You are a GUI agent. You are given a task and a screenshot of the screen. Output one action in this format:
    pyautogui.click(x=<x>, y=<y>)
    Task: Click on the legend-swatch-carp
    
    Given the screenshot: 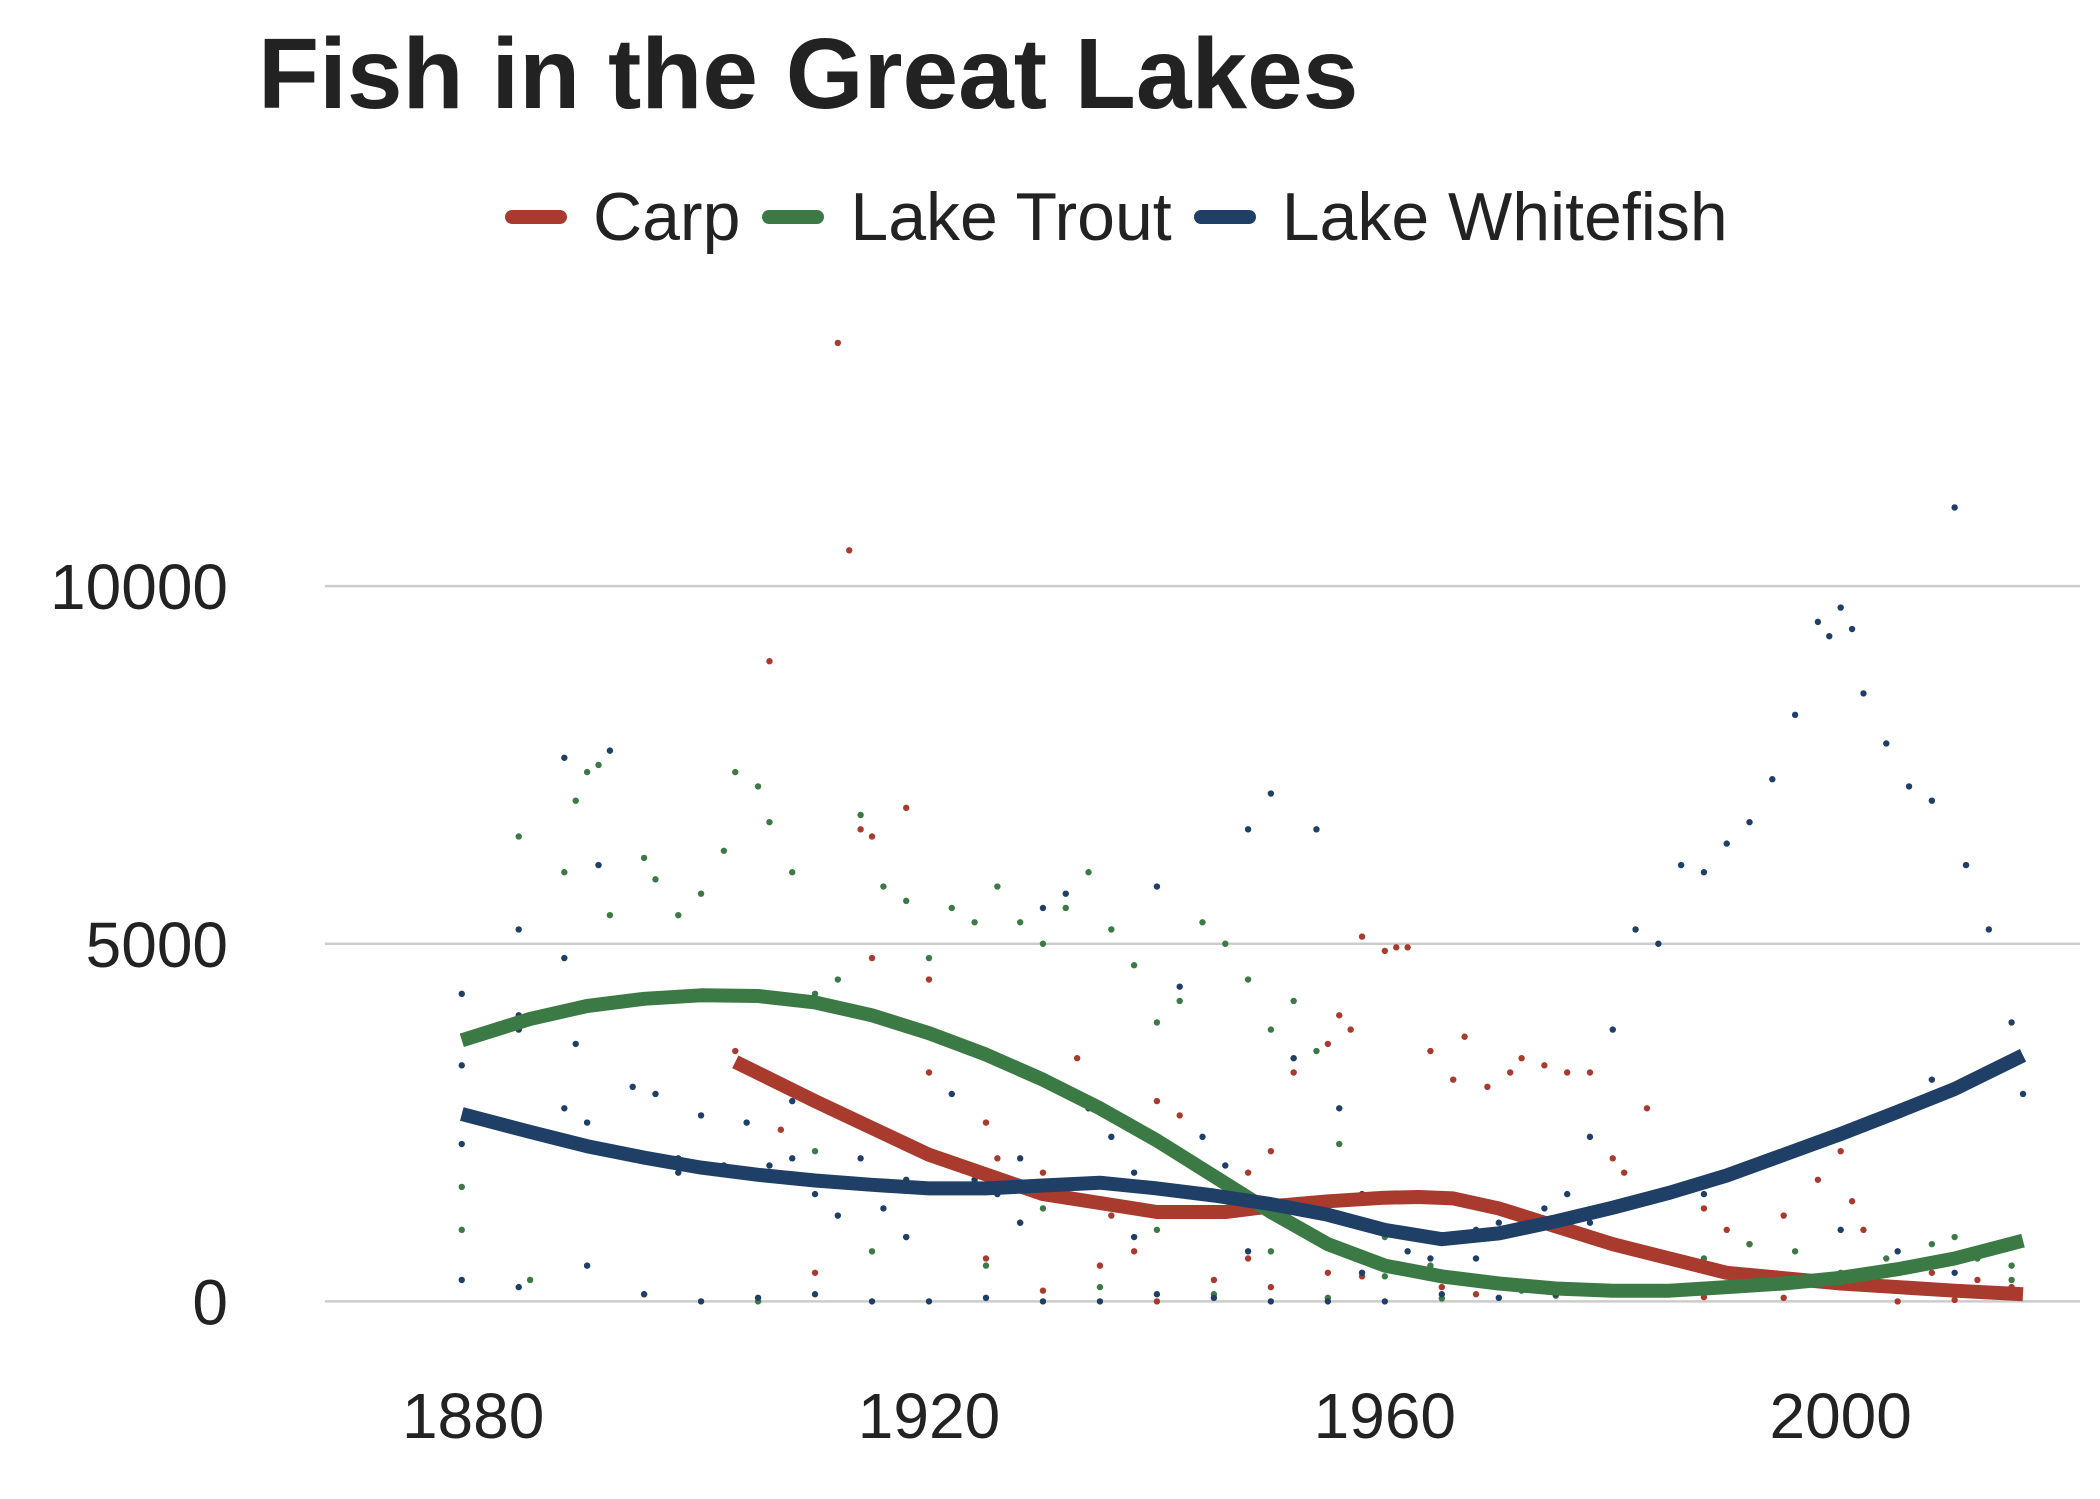 What is the action you would take?
    pyautogui.click(x=536, y=217)
    